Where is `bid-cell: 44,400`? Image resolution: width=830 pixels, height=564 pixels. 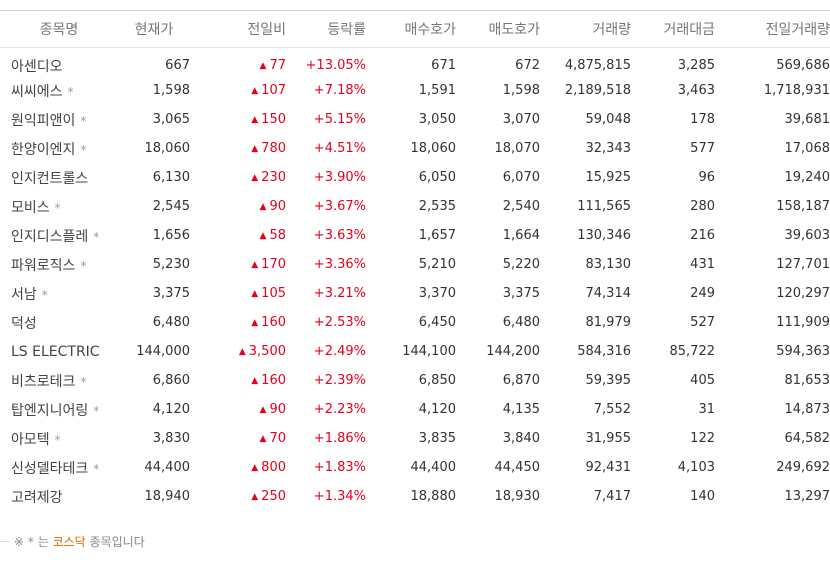
bid-cell: 44,400 is located at coordinates (433, 467).